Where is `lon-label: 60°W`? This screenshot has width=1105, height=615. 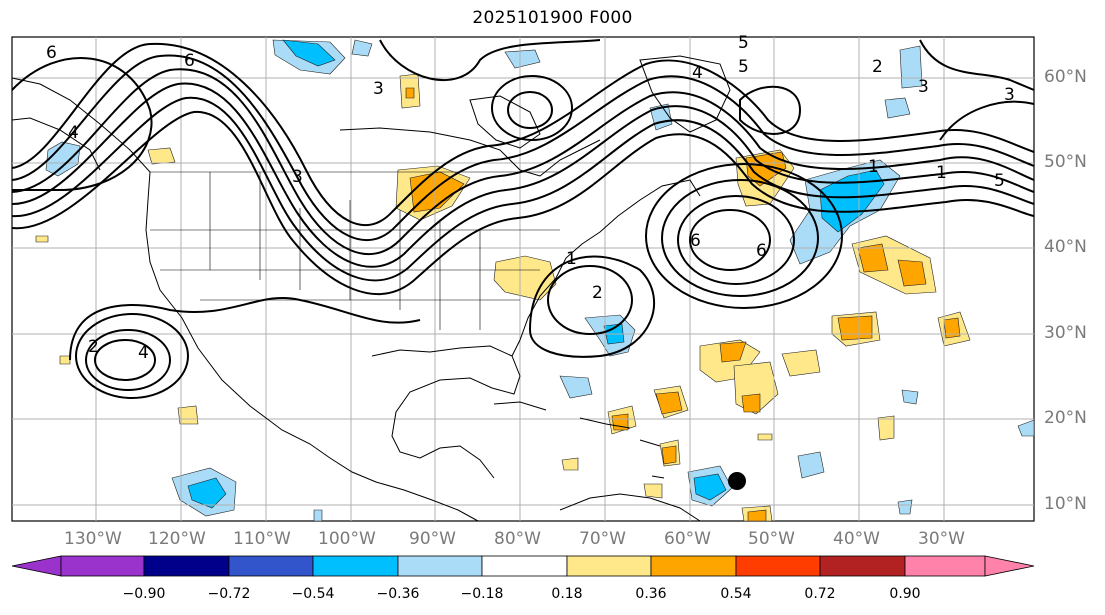
lon-label: 60°W is located at coordinates (687, 539).